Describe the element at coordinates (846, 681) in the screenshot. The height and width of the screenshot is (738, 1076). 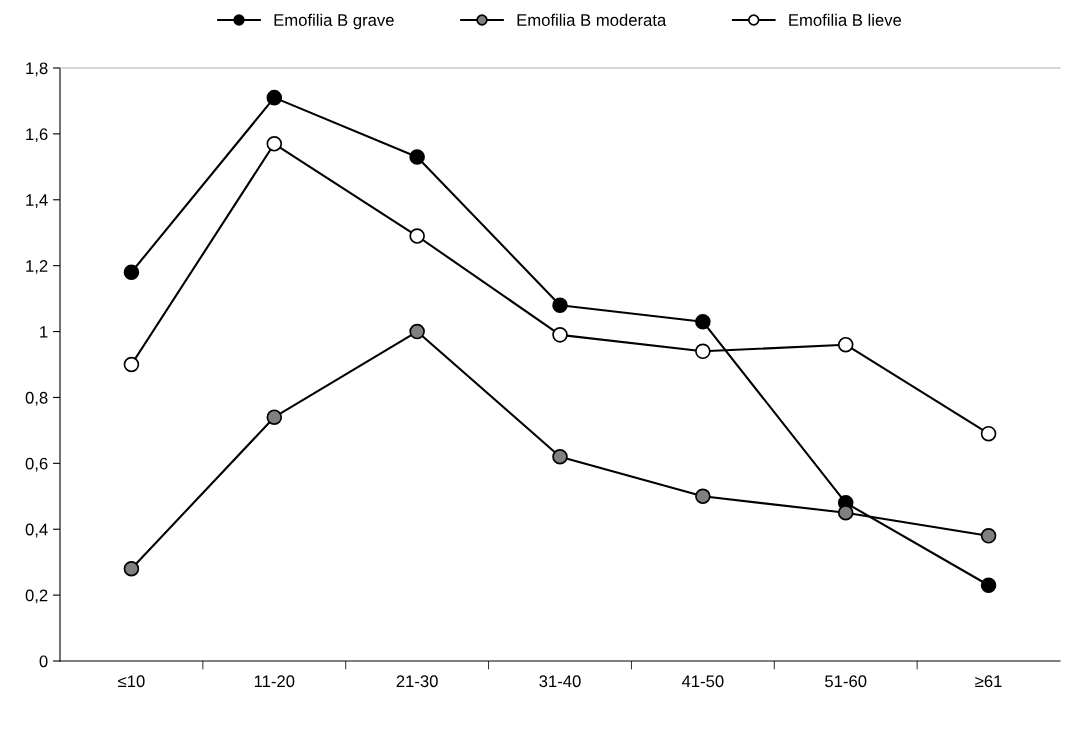
I see `x-tick-label: 51-60` at that location.